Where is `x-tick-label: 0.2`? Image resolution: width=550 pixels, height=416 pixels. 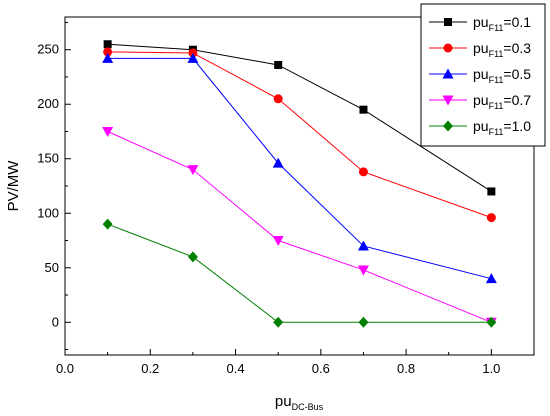
x-tick-label: 0.2 is located at coordinates (150, 368).